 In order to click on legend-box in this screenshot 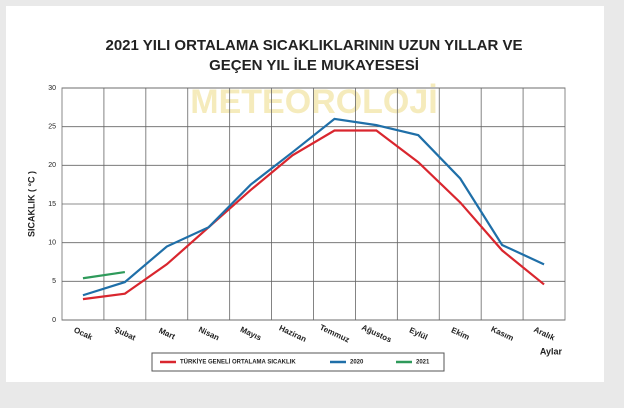, I will do `click(298, 362)`.